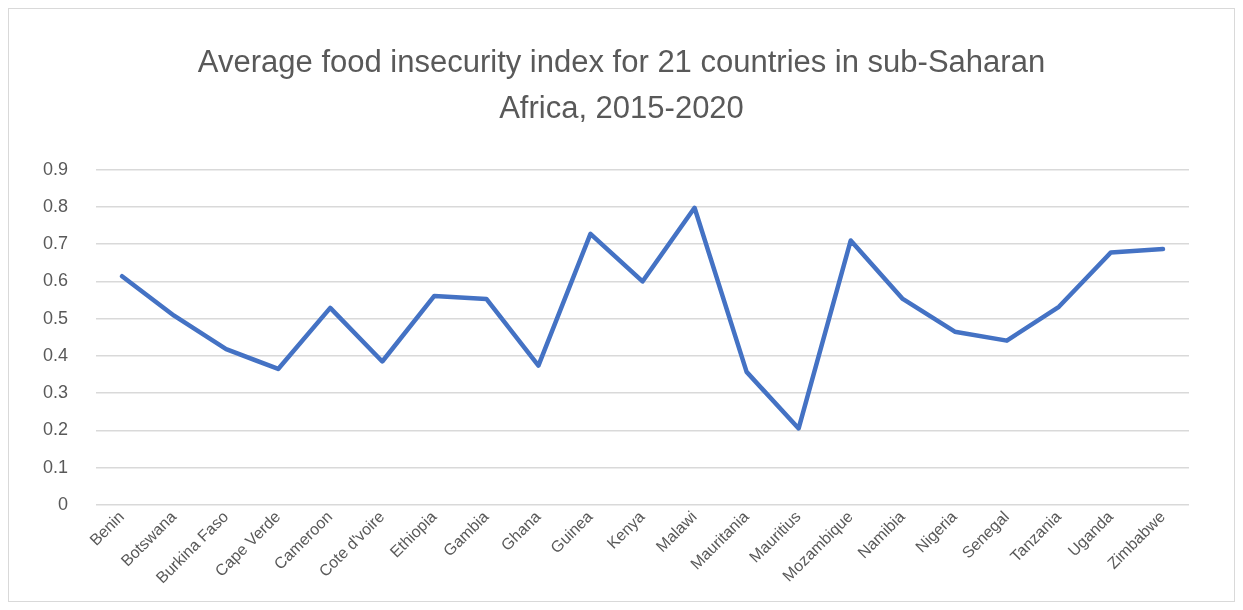 This screenshot has height=610, width=1243. What do you see at coordinates (55, 243) in the screenshot?
I see `y-tick-label: 0.7` at bounding box center [55, 243].